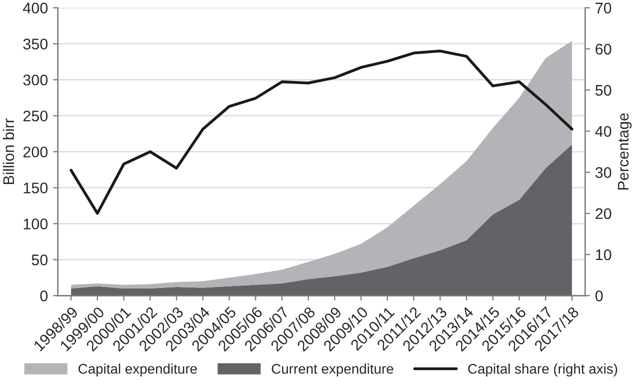 Image resolution: width=643 pixels, height=389 pixels. I want to click on y-tick-label: 250, so click(35, 116).